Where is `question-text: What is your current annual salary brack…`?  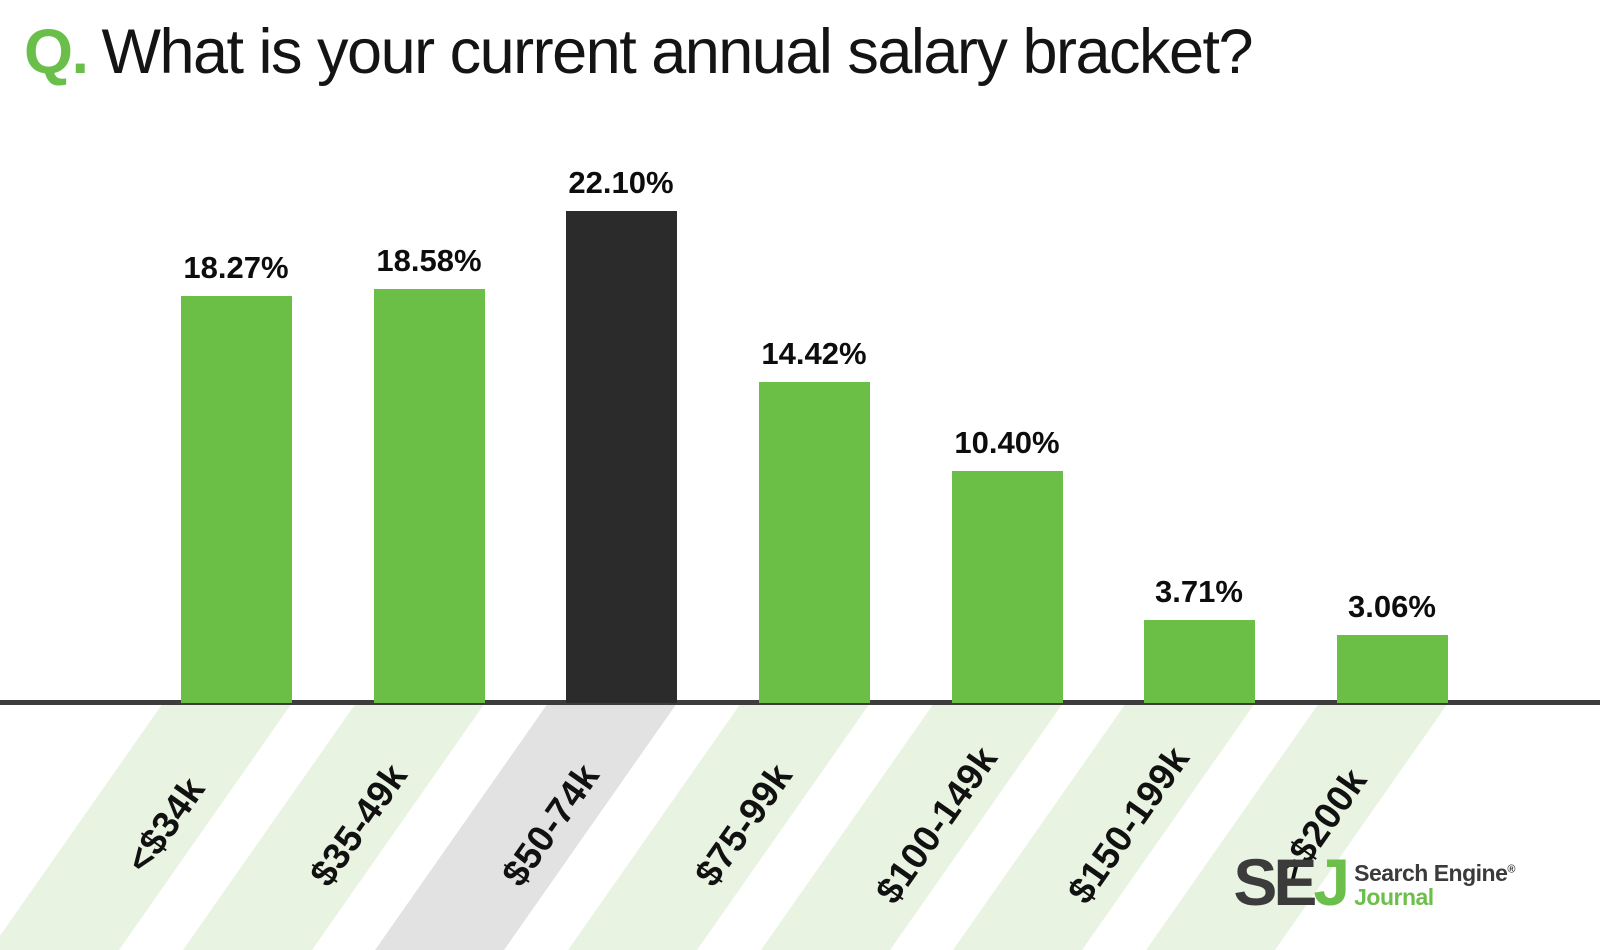 question-text: What is your current annual salary brack… is located at coordinates (677, 52).